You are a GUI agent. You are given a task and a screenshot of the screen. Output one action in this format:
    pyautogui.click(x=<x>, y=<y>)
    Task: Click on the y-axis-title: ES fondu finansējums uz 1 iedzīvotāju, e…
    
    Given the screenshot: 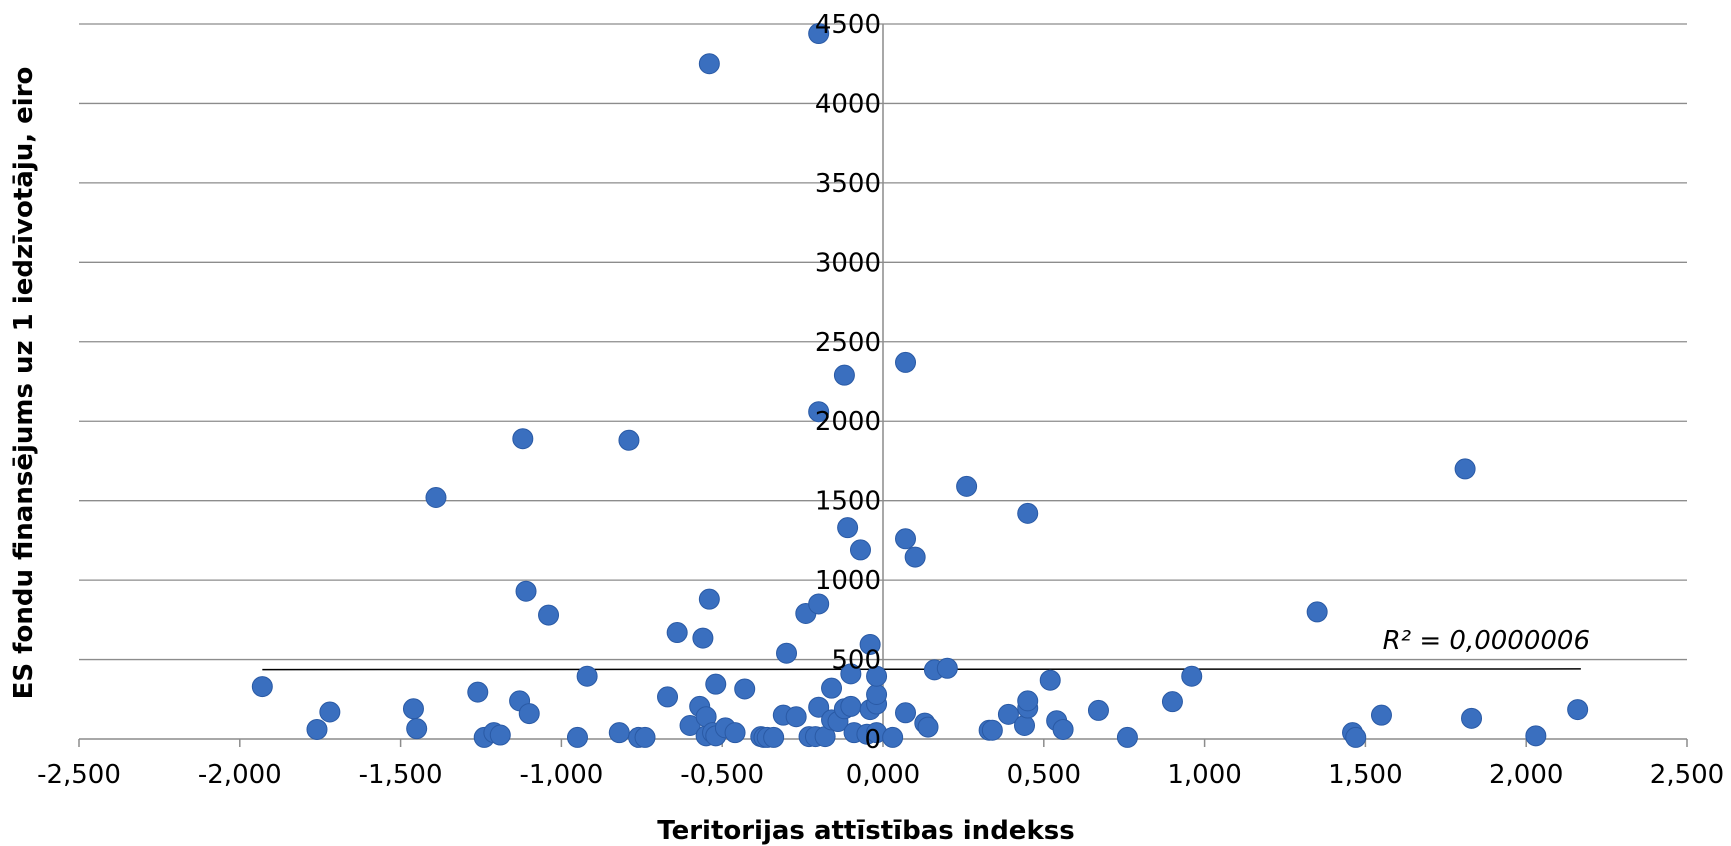 What is the action you would take?
    pyautogui.click(x=24, y=383)
    